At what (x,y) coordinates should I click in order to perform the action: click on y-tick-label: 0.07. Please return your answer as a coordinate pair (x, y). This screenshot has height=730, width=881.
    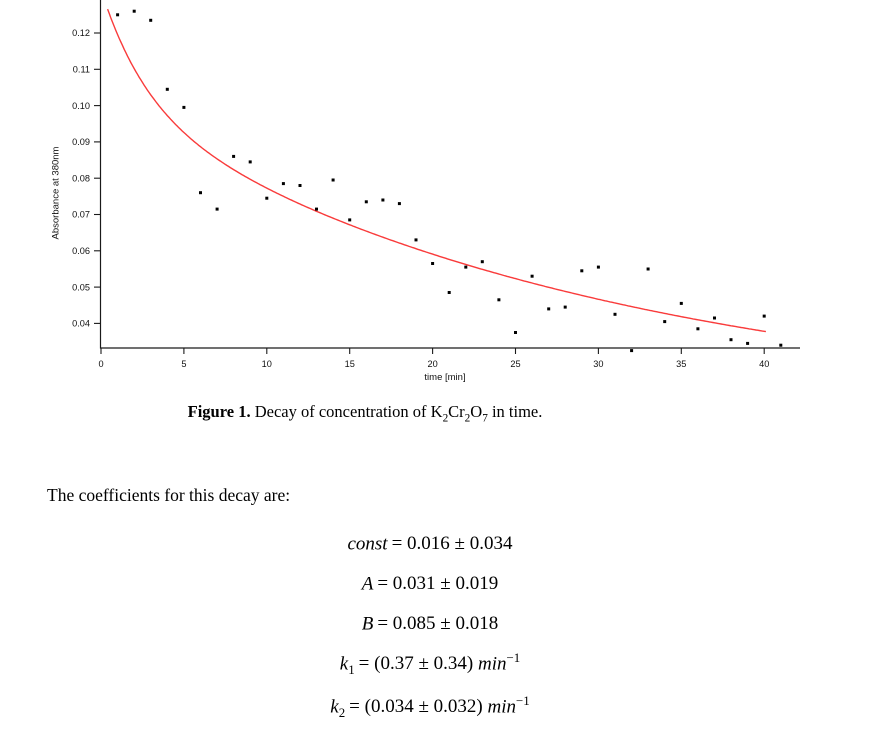
    Looking at the image, I should click on (81, 215).